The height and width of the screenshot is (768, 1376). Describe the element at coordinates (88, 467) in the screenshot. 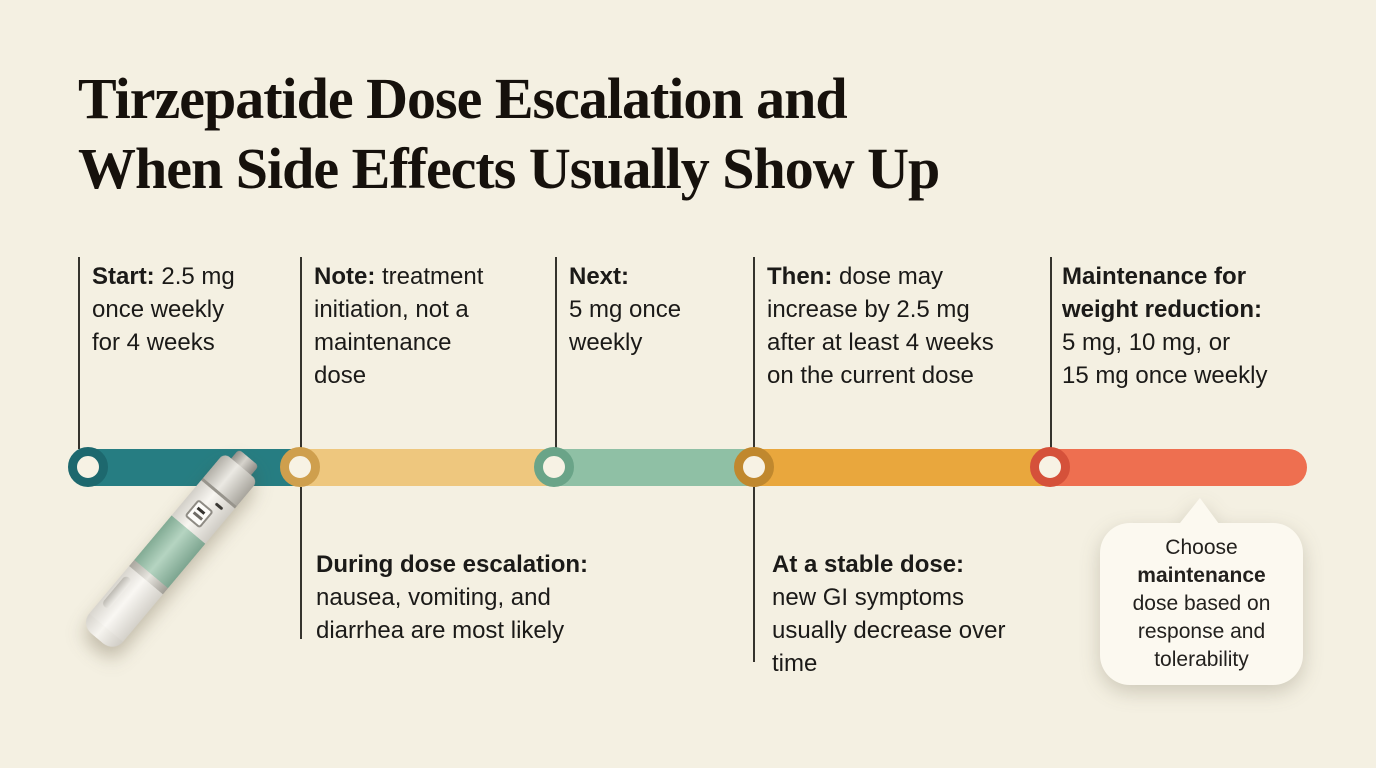

I see `timeline-node-start` at that location.